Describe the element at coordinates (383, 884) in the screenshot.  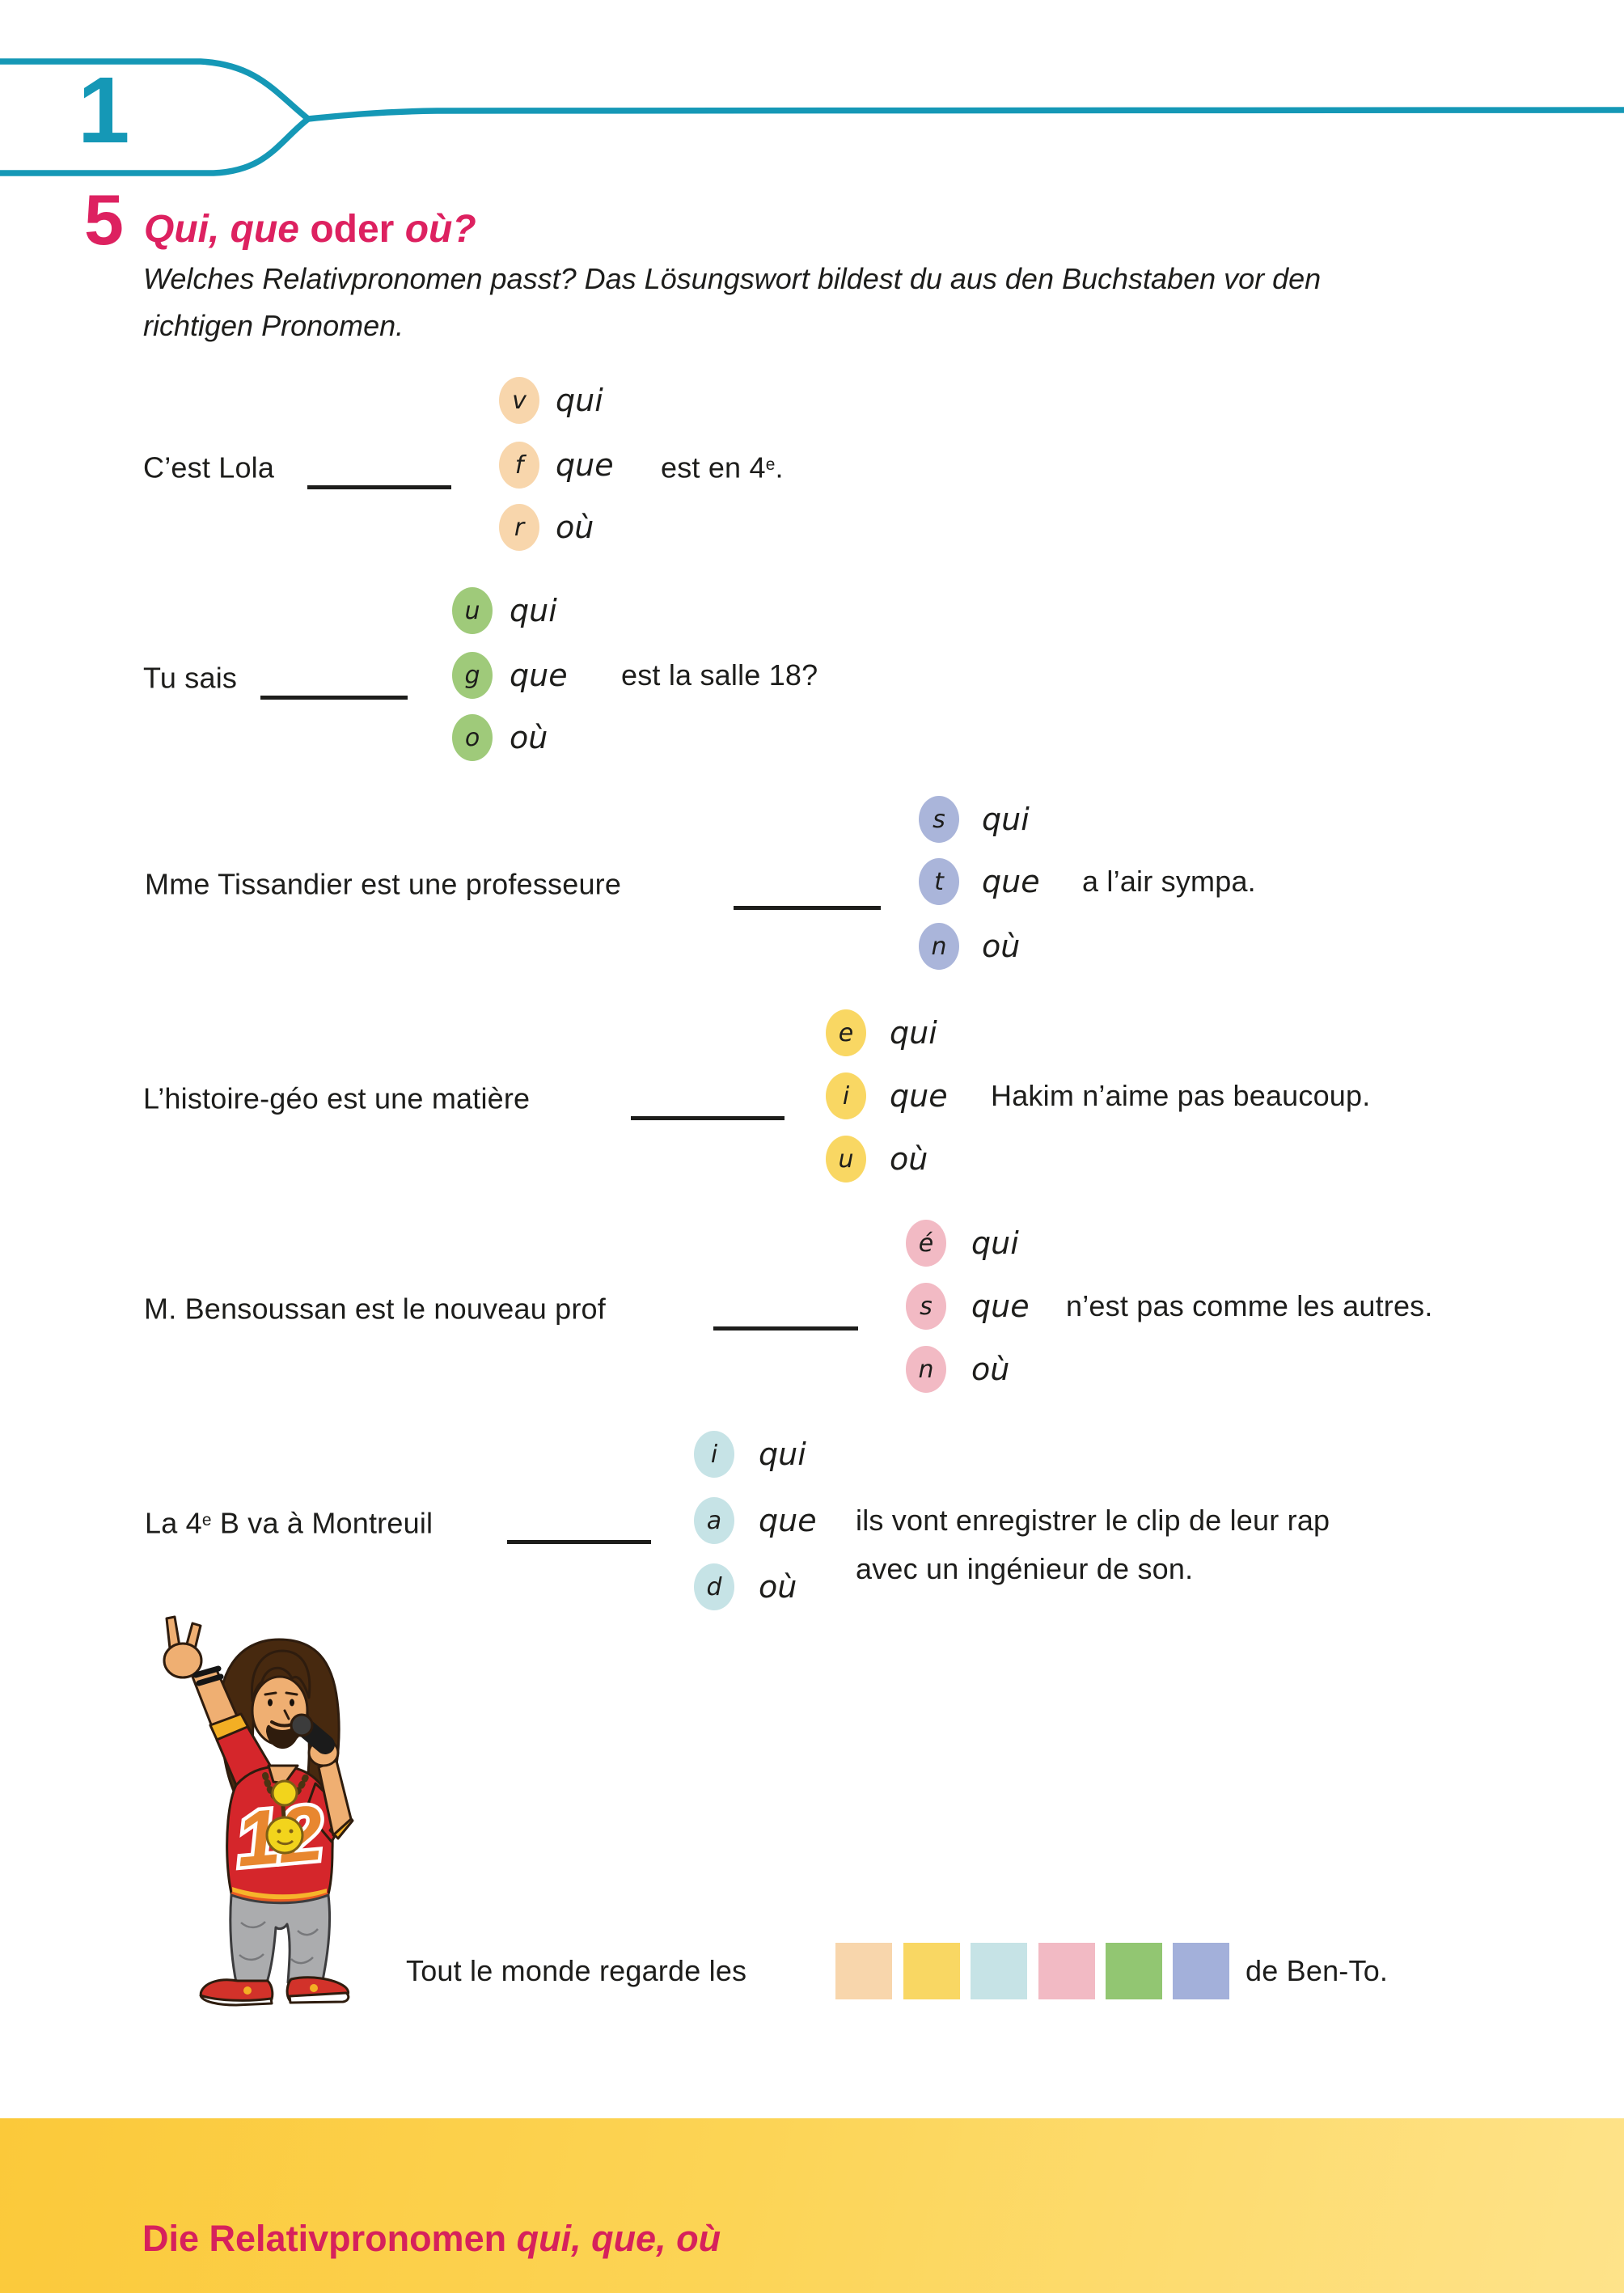
I see `sentence-start-3: Mme Tissandier est une professeure` at that location.